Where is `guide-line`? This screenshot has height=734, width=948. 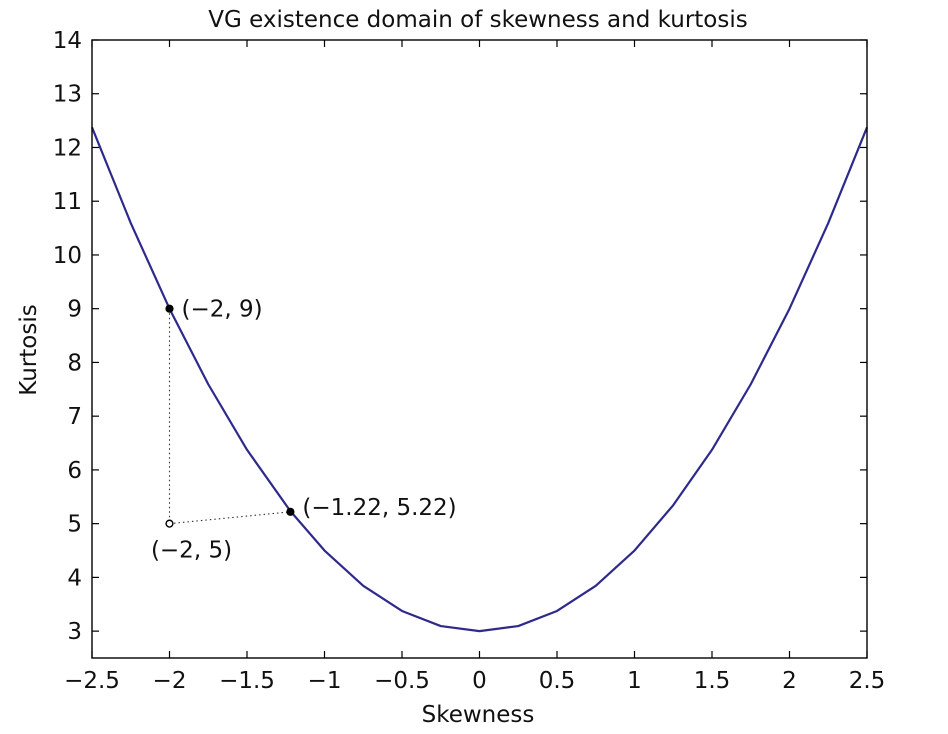 guide-line is located at coordinates (230, 518).